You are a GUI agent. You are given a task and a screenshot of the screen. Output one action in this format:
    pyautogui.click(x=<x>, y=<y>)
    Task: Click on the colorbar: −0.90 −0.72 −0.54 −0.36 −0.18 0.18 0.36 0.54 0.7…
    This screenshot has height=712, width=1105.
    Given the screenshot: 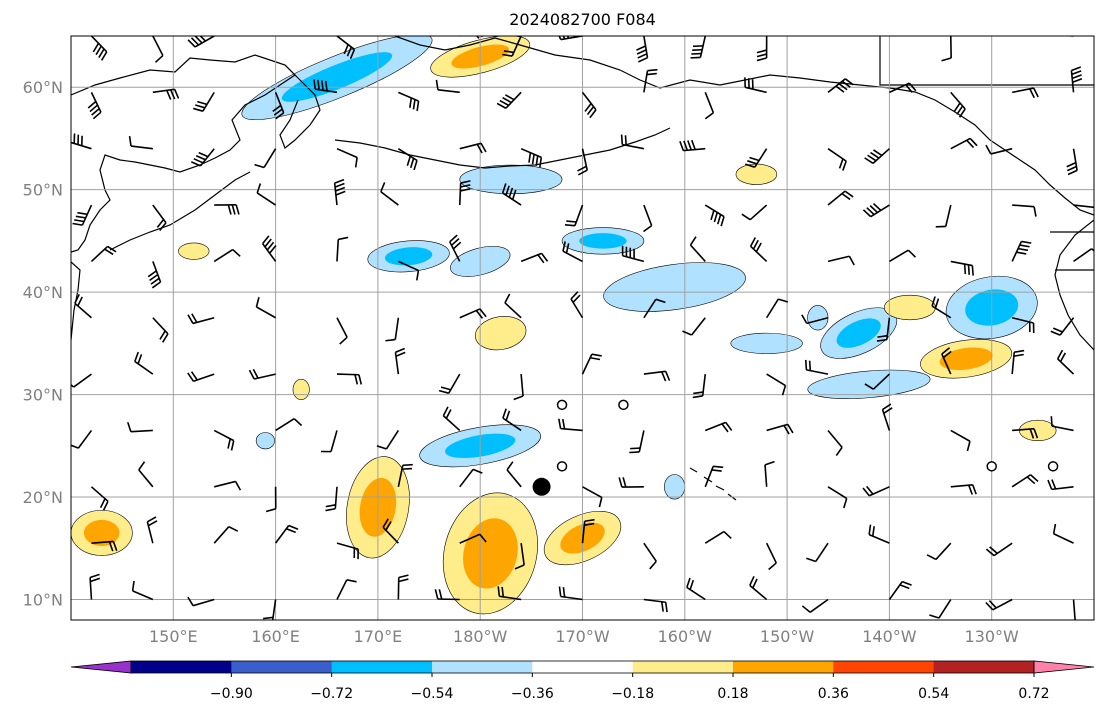 What is the action you would take?
    pyautogui.click(x=582, y=681)
    